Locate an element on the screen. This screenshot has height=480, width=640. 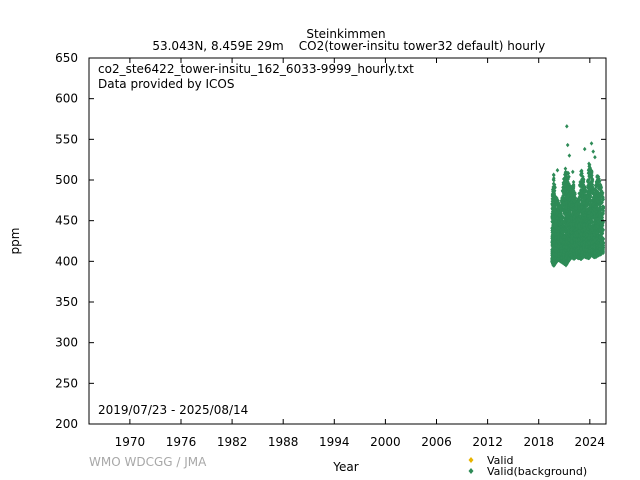
y-tick-label: 500 is located at coordinates (66, 180).